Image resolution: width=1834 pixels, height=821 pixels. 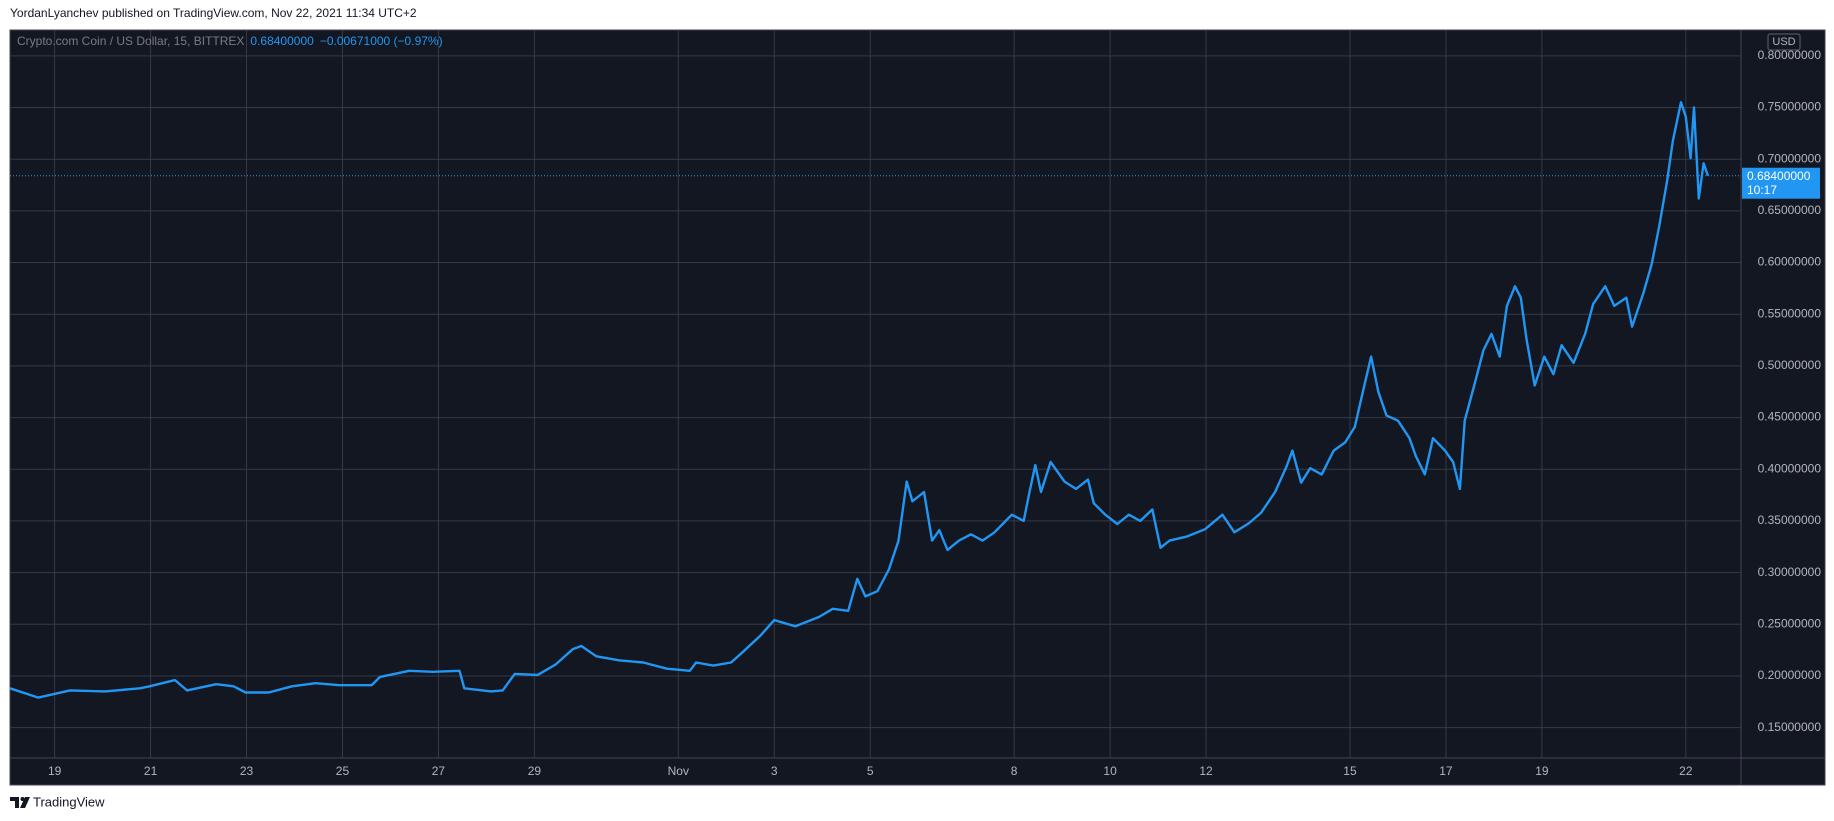 What do you see at coordinates (247, 771) in the screenshot?
I see `x-tick-label: 23` at bounding box center [247, 771].